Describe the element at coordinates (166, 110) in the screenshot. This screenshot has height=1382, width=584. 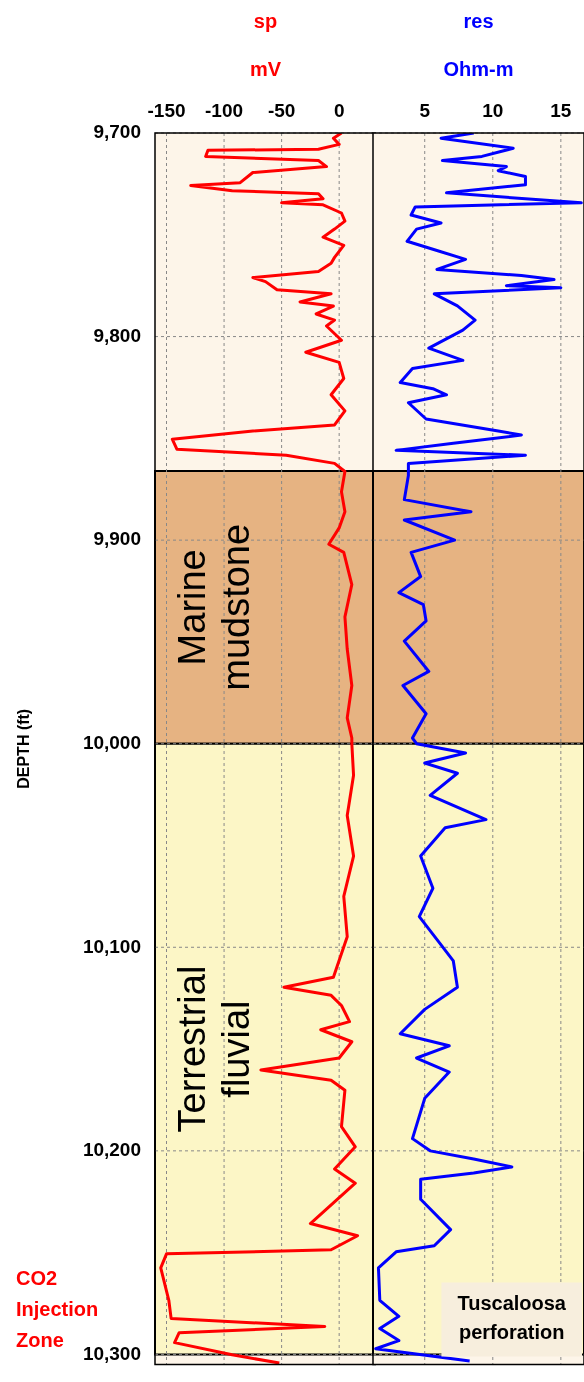
I see `x-tick-label: -150` at that location.